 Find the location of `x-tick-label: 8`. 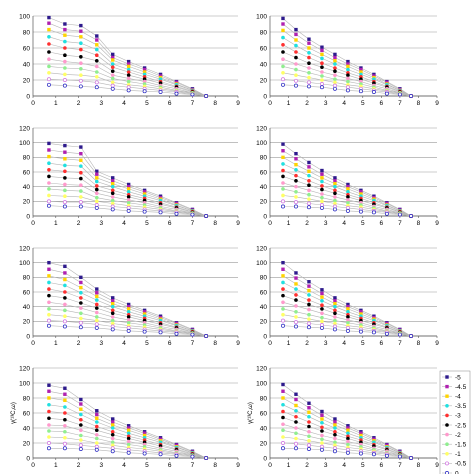

x-tick-label: 8 is located at coordinates (419, 465).